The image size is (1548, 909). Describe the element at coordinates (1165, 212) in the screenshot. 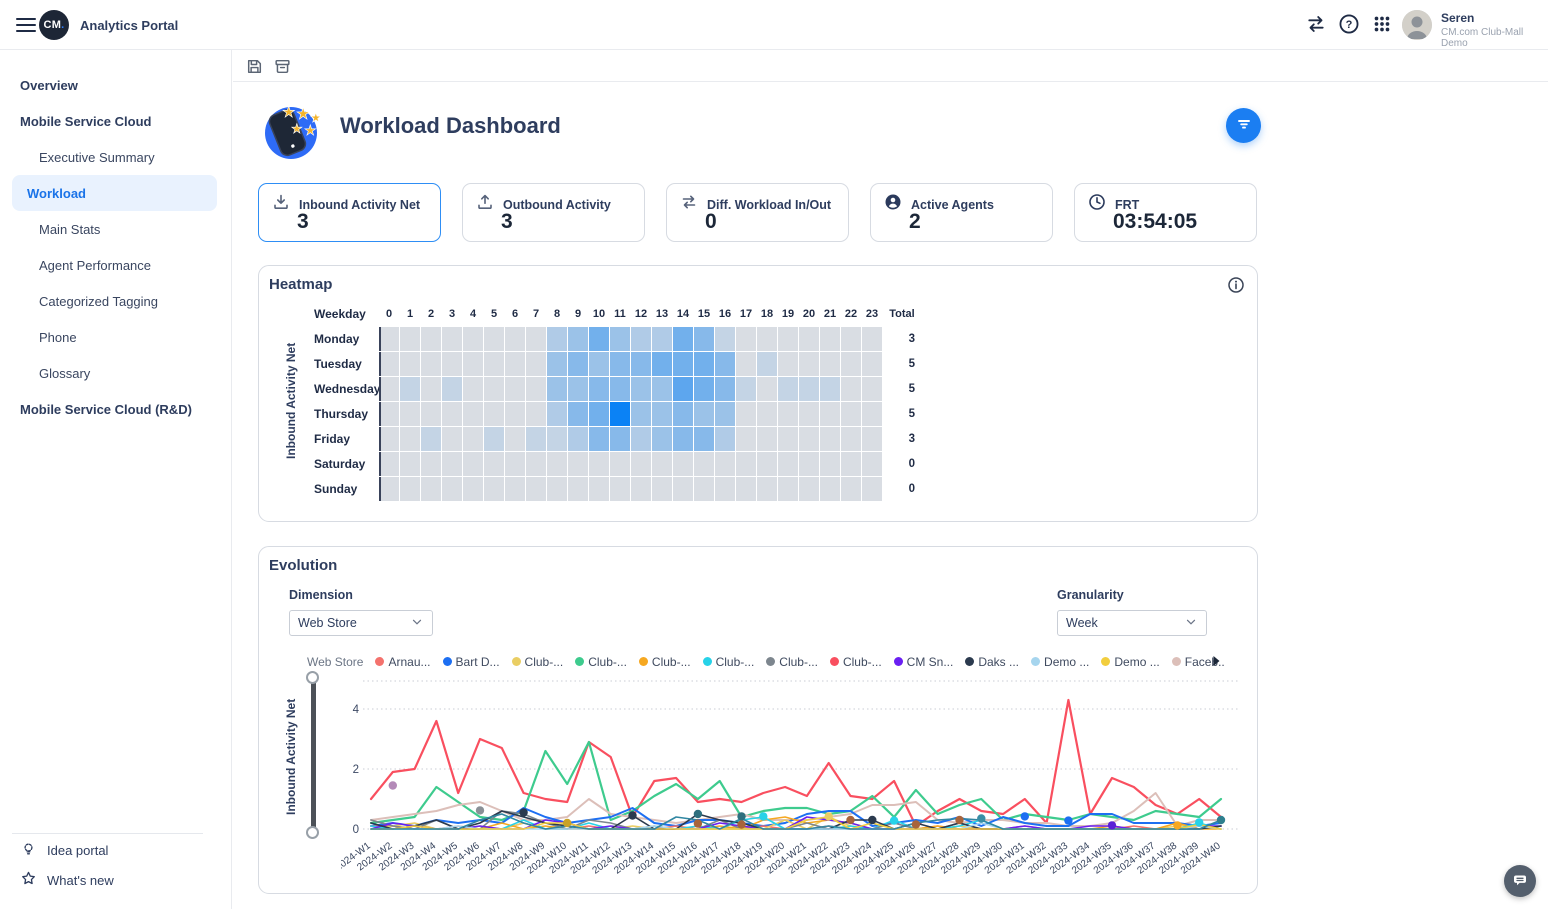

I see `kpi-card-frt: FRT 03:54:05` at that location.